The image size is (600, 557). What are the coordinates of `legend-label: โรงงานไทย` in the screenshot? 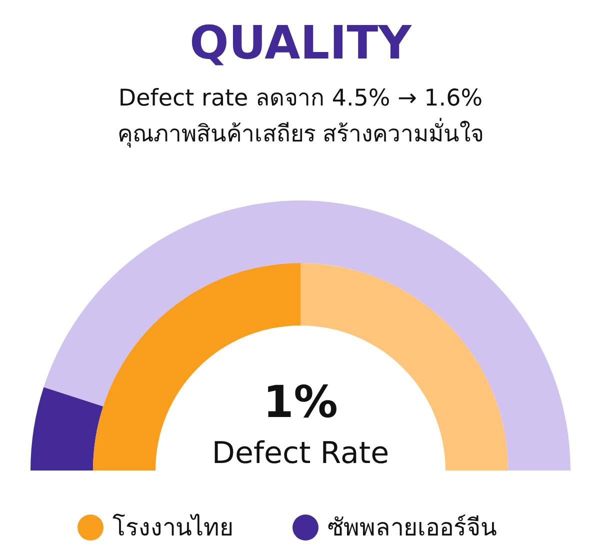 It's located at (173, 528).